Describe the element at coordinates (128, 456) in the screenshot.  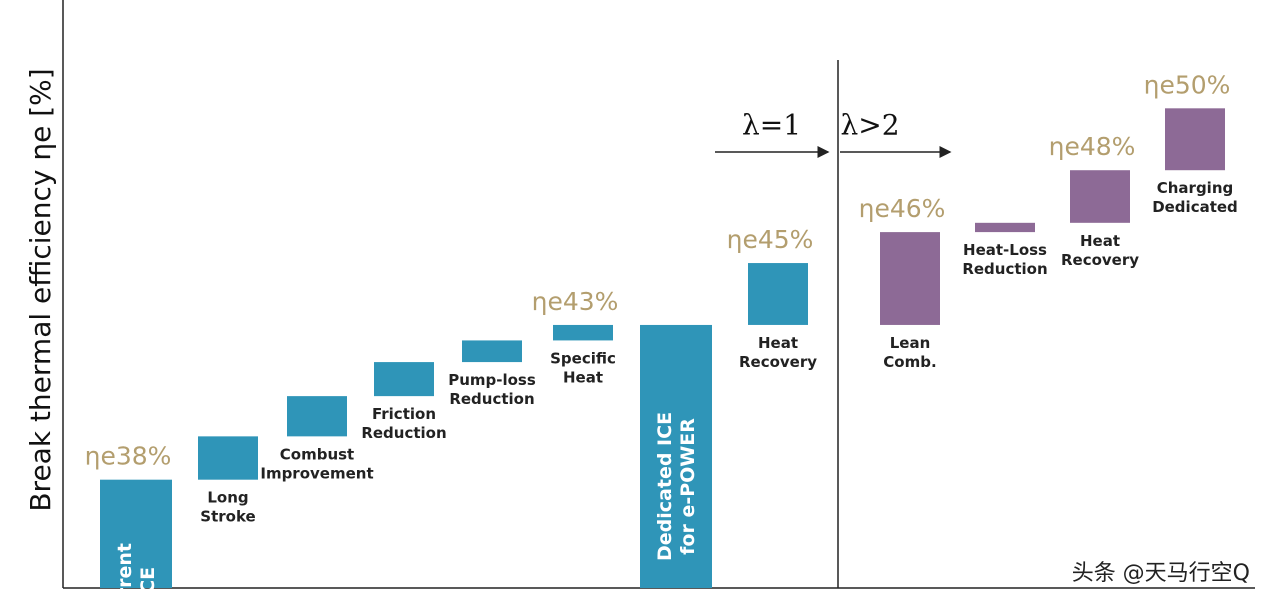
I see `milestone-label: ηe38%` at that location.